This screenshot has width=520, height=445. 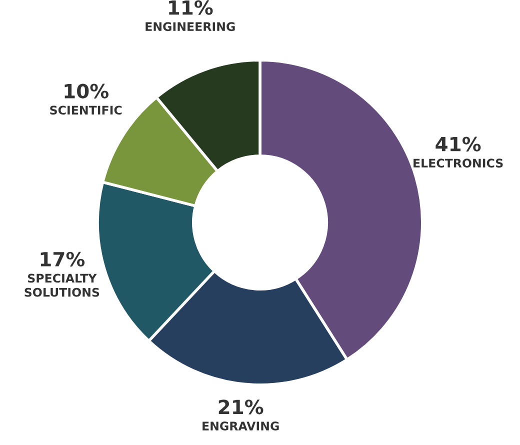 I want to click on data-label: 10%, so click(x=86, y=91).